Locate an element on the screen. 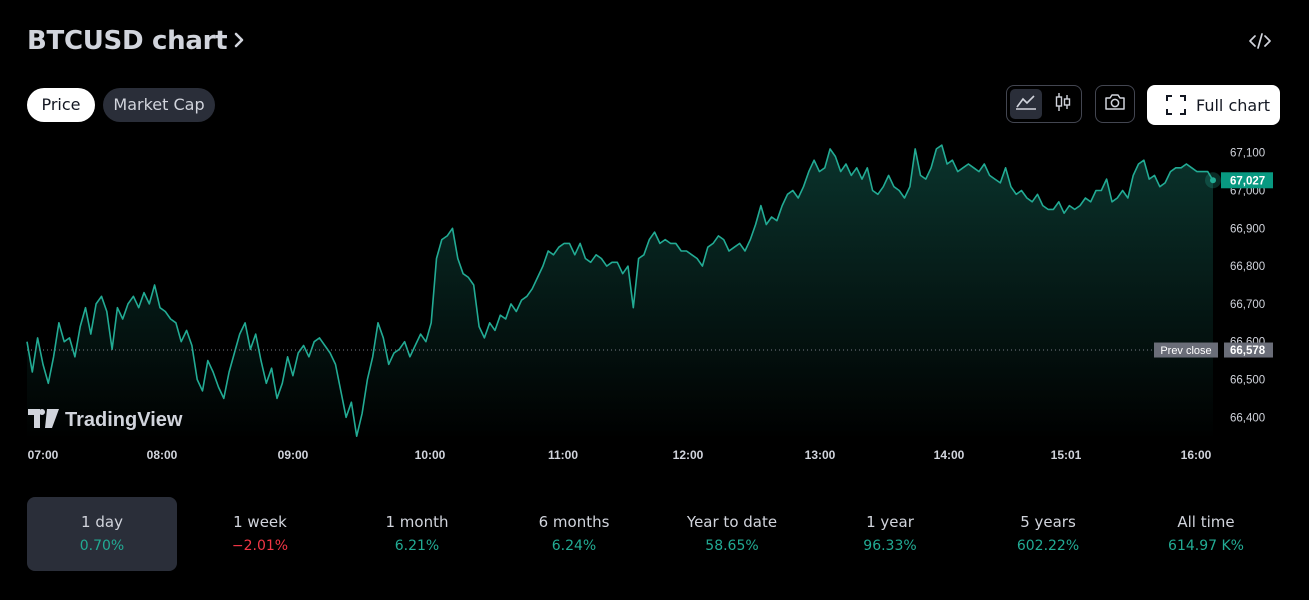 This screenshot has height=600, width=1309. y-tick-label: 66,400 is located at coordinates (1247, 418).